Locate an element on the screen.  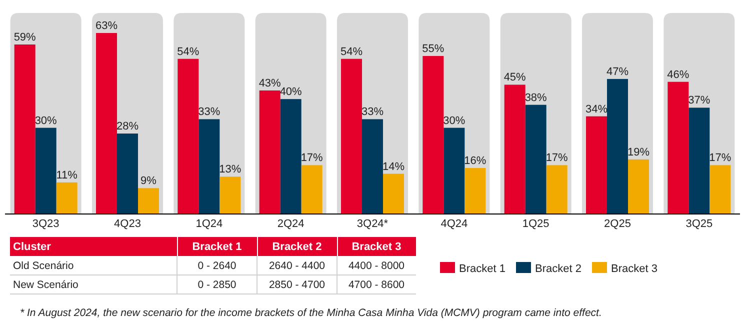
data-label: 9% is located at coordinates (148, 181).